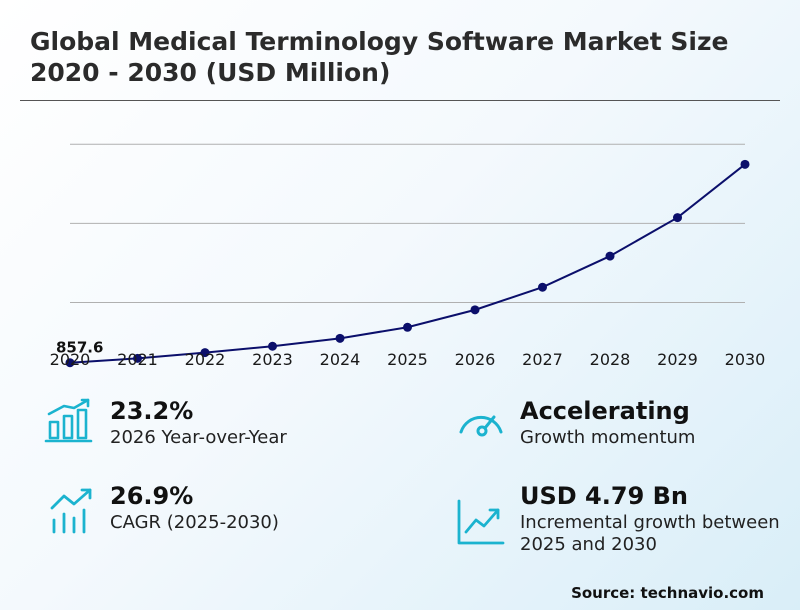  What do you see at coordinates (272, 359) in the screenshot?
I see `x-tick-label: 2023` at bounding box center [272, 359].